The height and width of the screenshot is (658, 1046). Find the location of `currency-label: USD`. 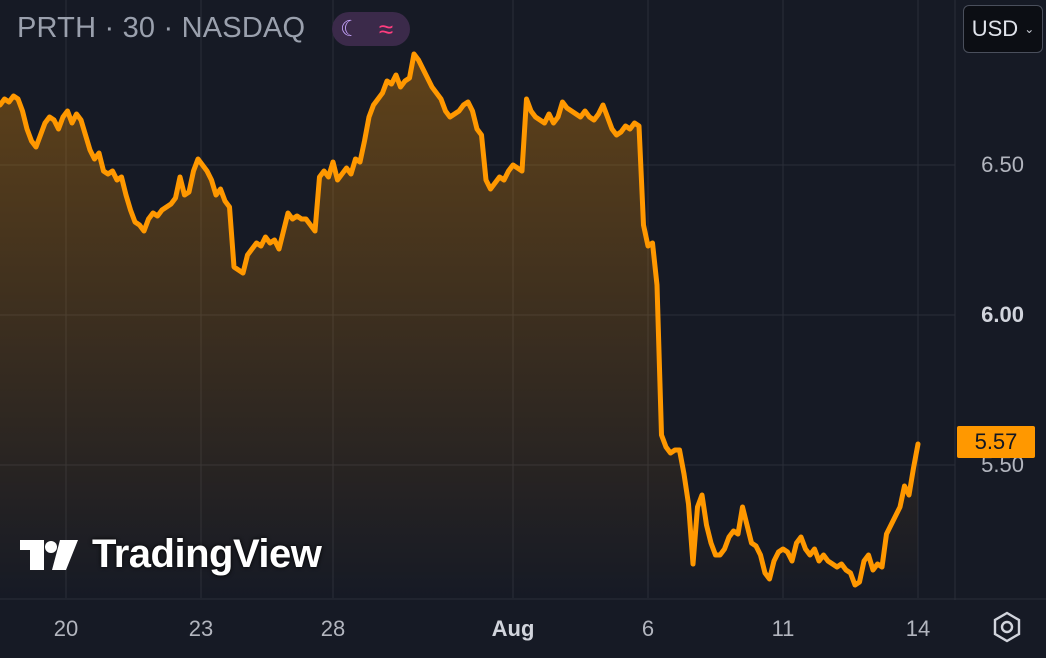

currency-label: USD is located at coordinates (995, 28).